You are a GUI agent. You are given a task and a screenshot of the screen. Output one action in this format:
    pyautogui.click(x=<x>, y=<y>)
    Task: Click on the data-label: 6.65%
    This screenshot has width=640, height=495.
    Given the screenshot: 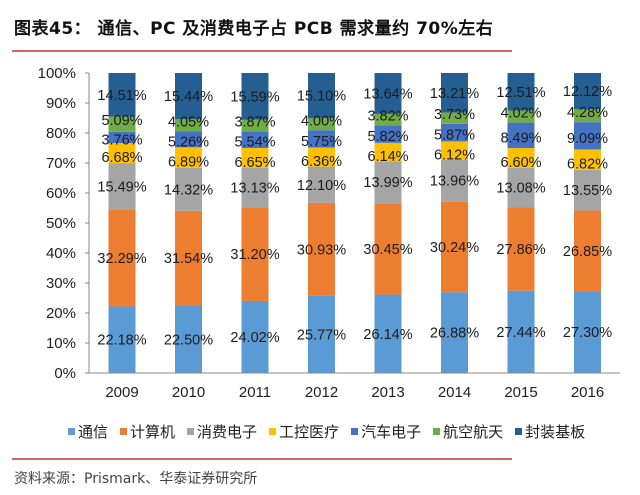 What is the action you would take?
    pyautogui.click(x=254, y=163)
    